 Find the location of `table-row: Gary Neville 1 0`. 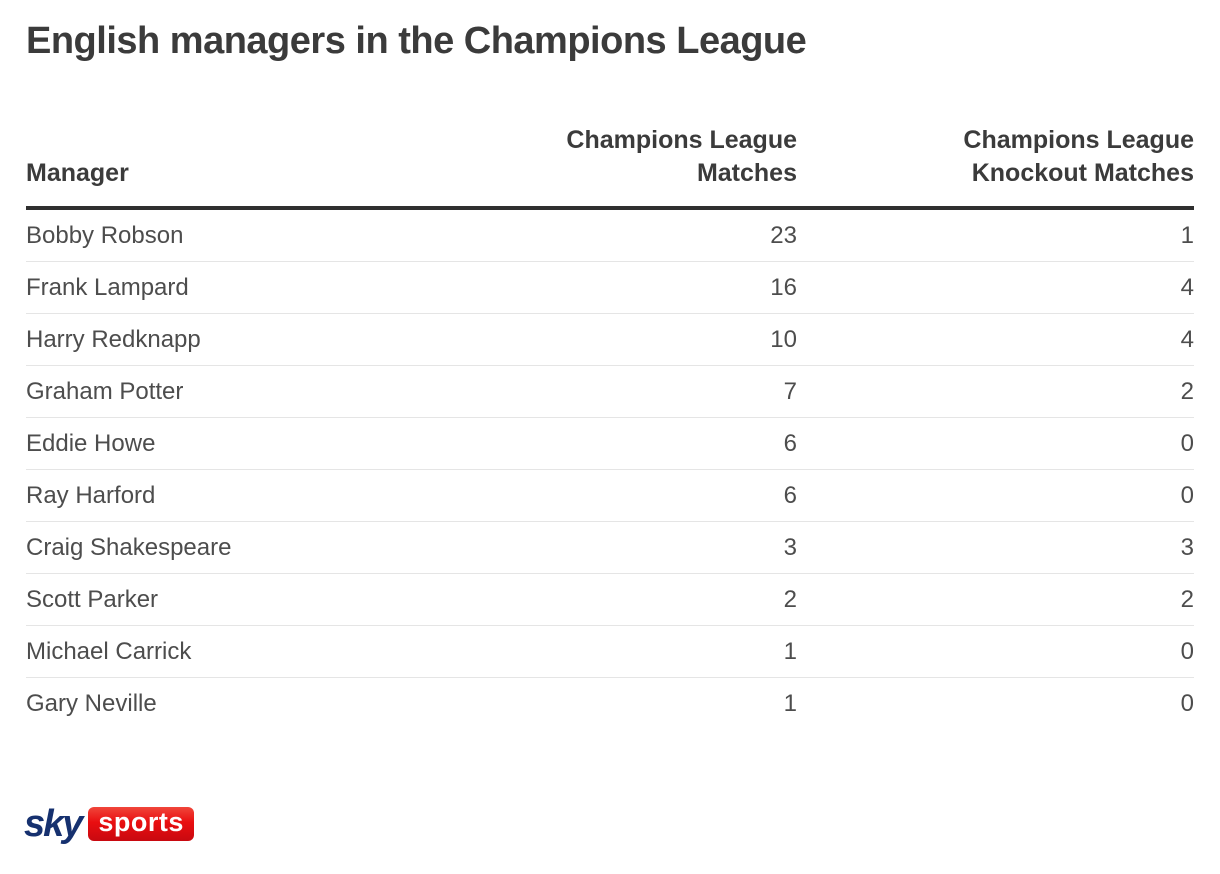

table-row: Gary Neville 1 0 is located at coordinates (610, 704).